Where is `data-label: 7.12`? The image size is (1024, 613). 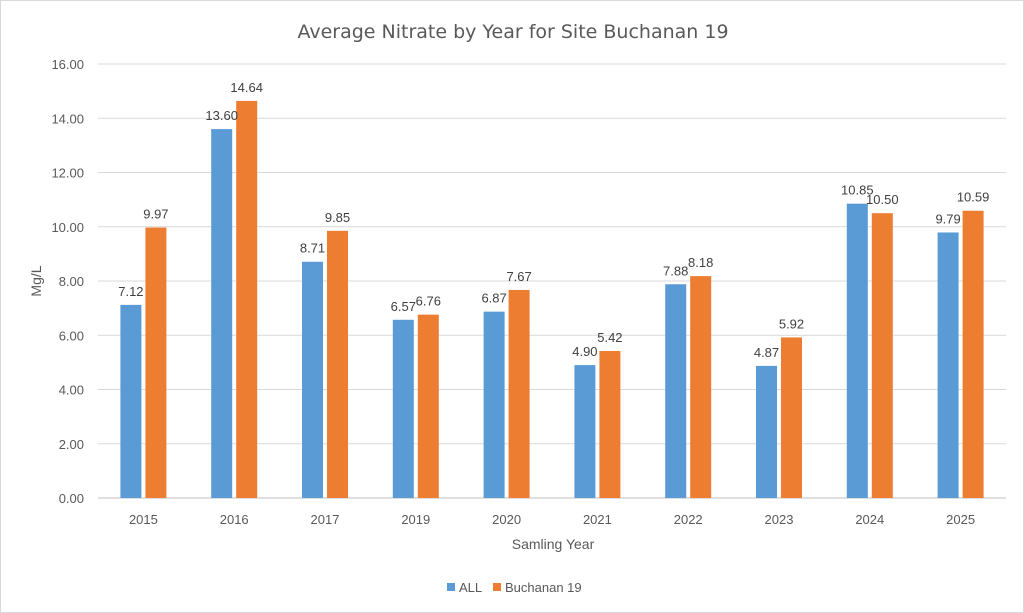
data-label: 7.12 is located at coordinates (130, 291).